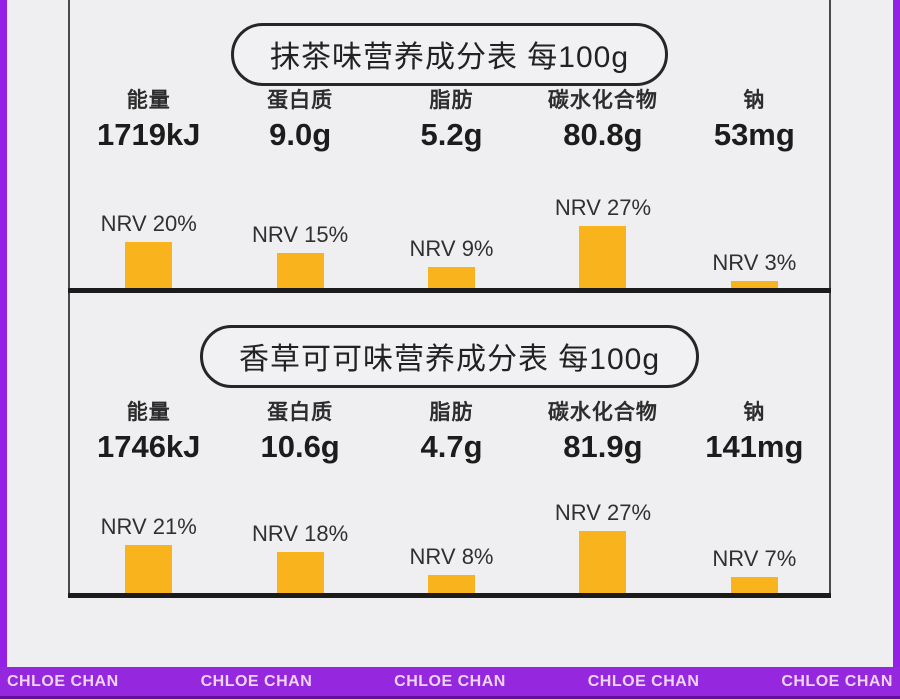 This screenshot has width=900, height=699. I want to click on nutrient-value: 80.8g, so click(603, 134).